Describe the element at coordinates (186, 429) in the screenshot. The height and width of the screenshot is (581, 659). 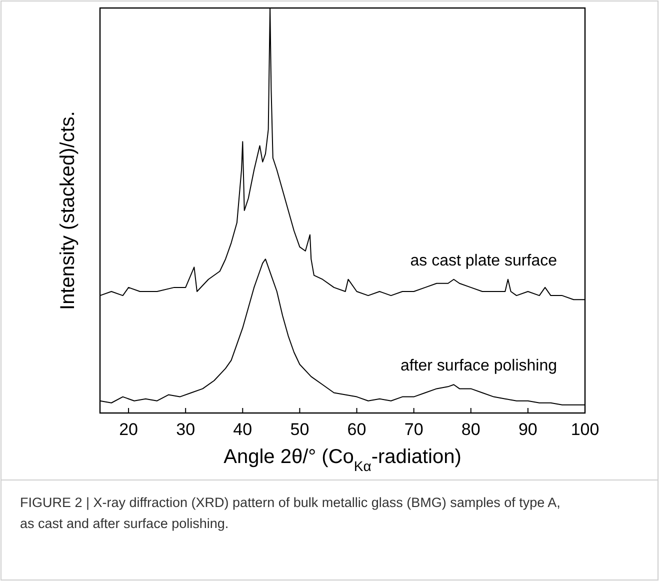
I see `x-tick-label: 30` at that location.